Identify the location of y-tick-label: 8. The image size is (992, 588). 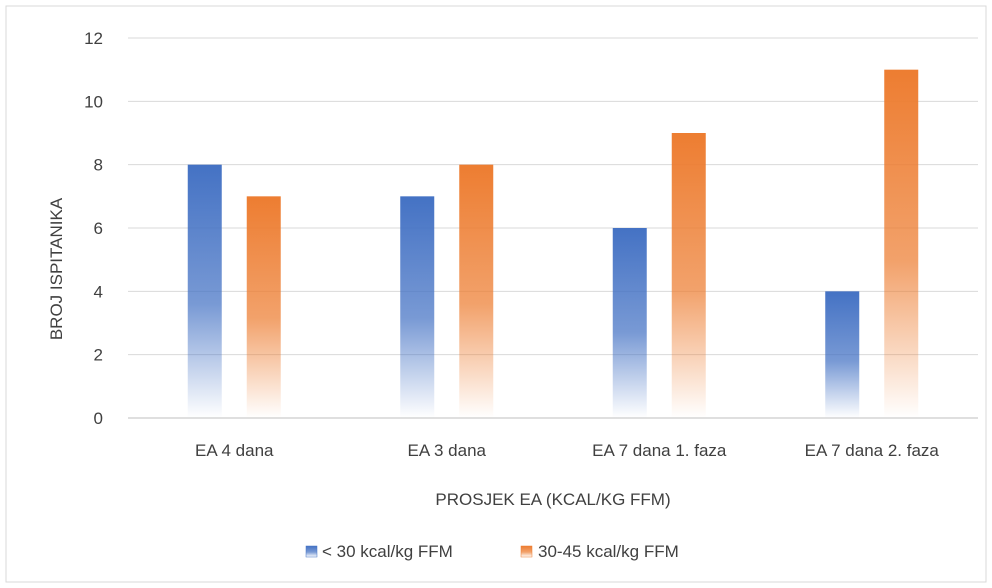
(98, 165).